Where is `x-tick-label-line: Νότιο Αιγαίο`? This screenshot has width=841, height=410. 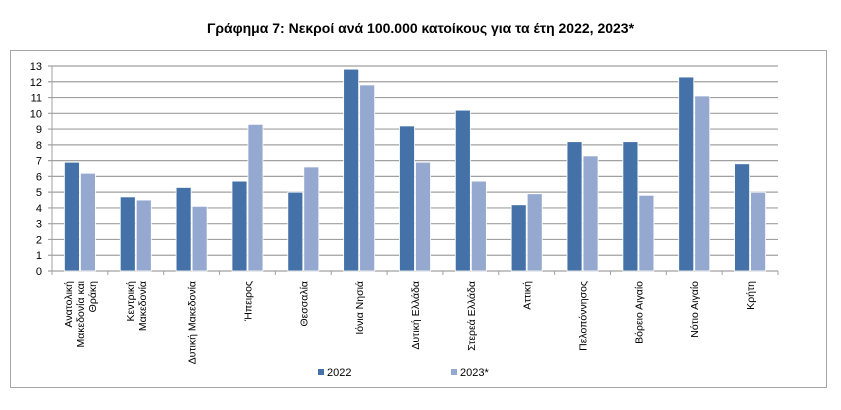
x-tick-label-line: Νότιο Αιγαίο is located at coordinates (695, 309).